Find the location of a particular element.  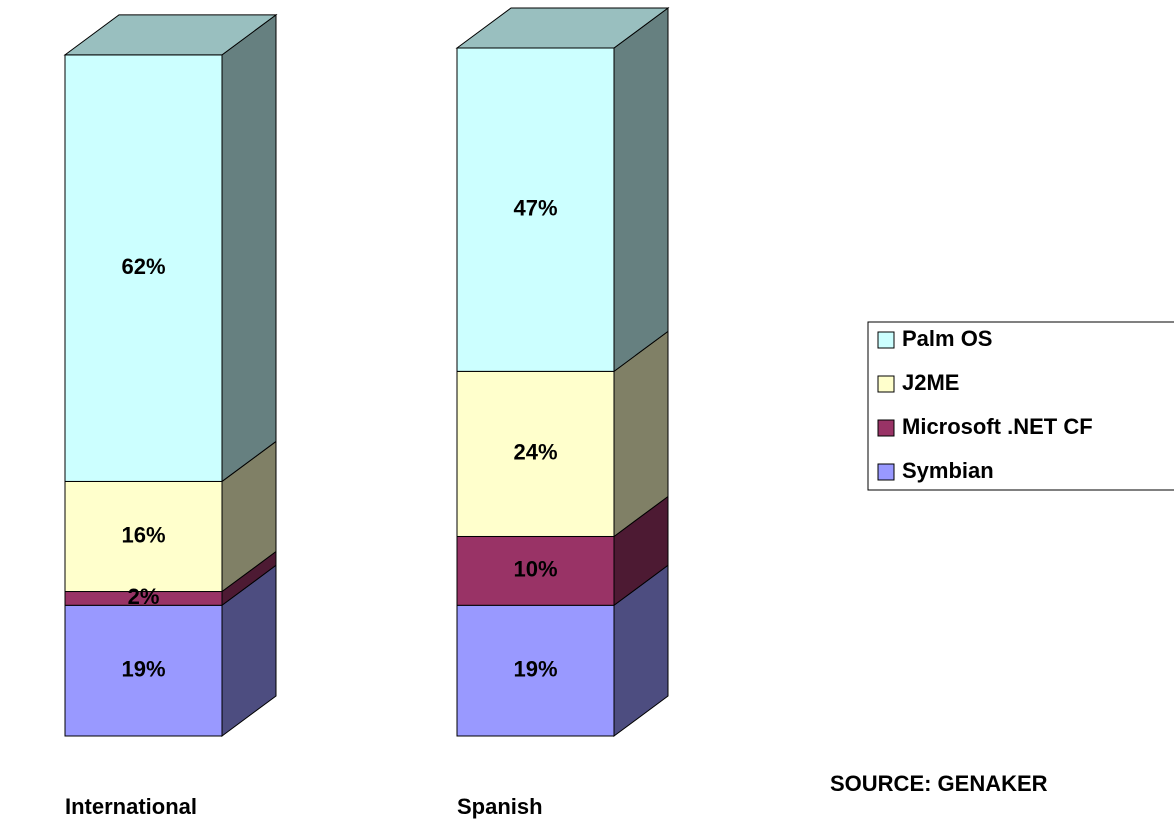

x-tick-label: International is located at coordinates (131, 806).